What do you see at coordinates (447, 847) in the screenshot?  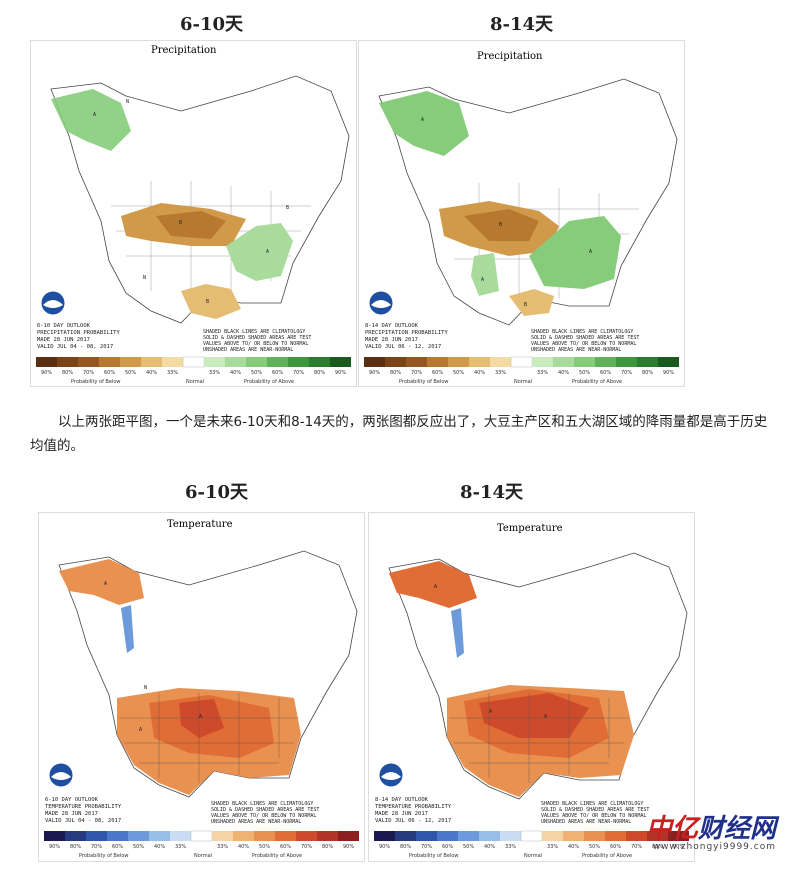 I see `legend-tick-below: 60%` at bounding box center [447, 847].